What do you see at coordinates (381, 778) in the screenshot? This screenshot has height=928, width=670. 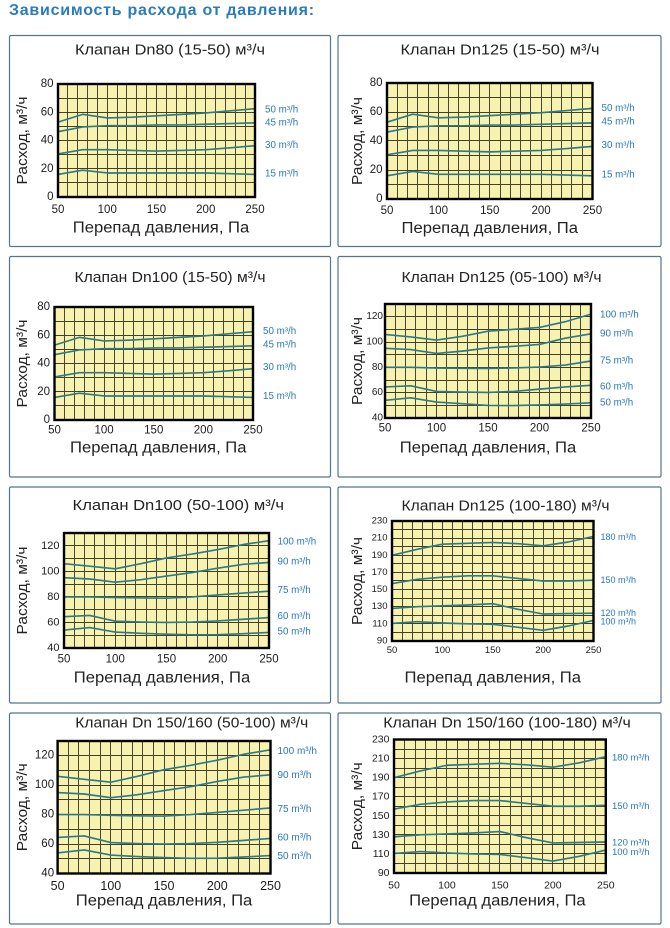 I see `svg-text: 190` at bounding box center [381, 778].